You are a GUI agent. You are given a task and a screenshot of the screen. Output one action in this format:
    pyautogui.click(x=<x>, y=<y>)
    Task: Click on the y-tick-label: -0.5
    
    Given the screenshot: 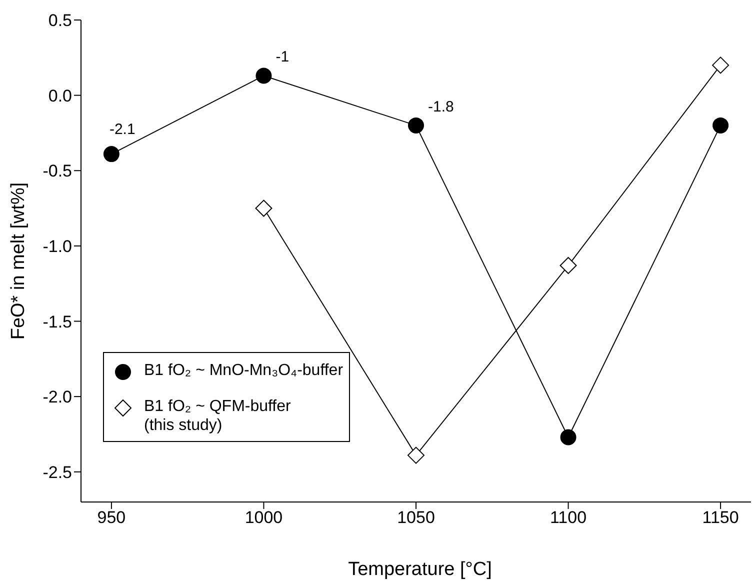 What is the action you would take?
    pyautogui.click(x=57, y=171)
    